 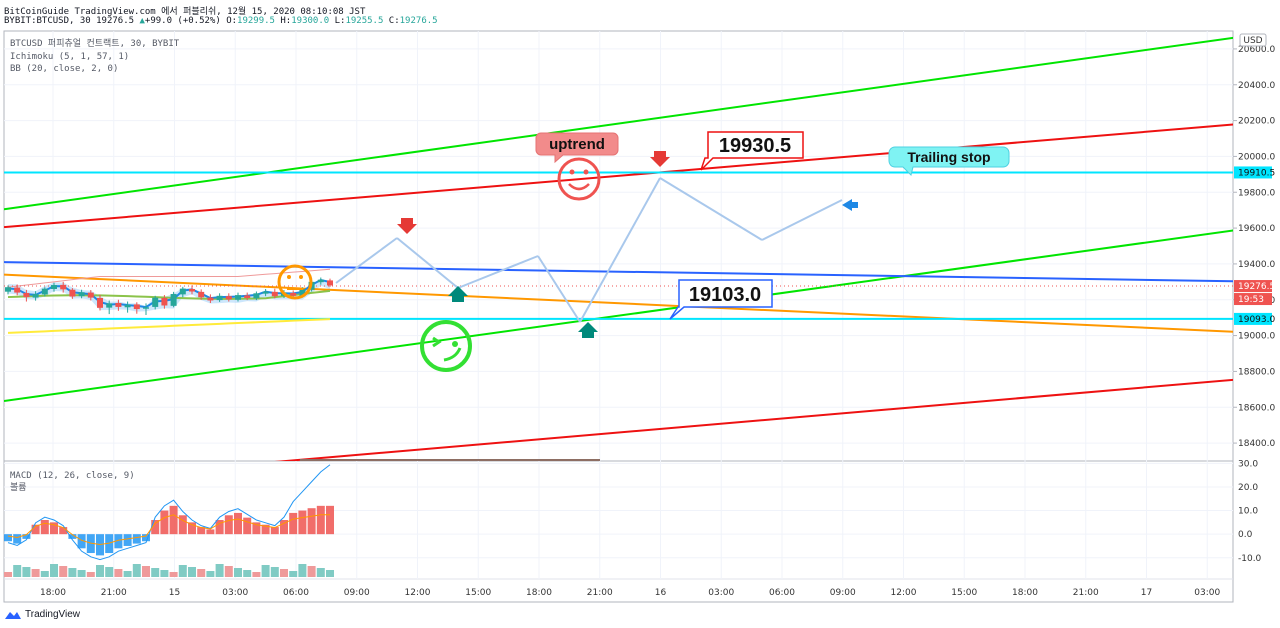 What do you see at coordinates (1245, 535) in the screenshot?
I see `macd-tick-label: 0.0` at bounding box center [1245, 535].